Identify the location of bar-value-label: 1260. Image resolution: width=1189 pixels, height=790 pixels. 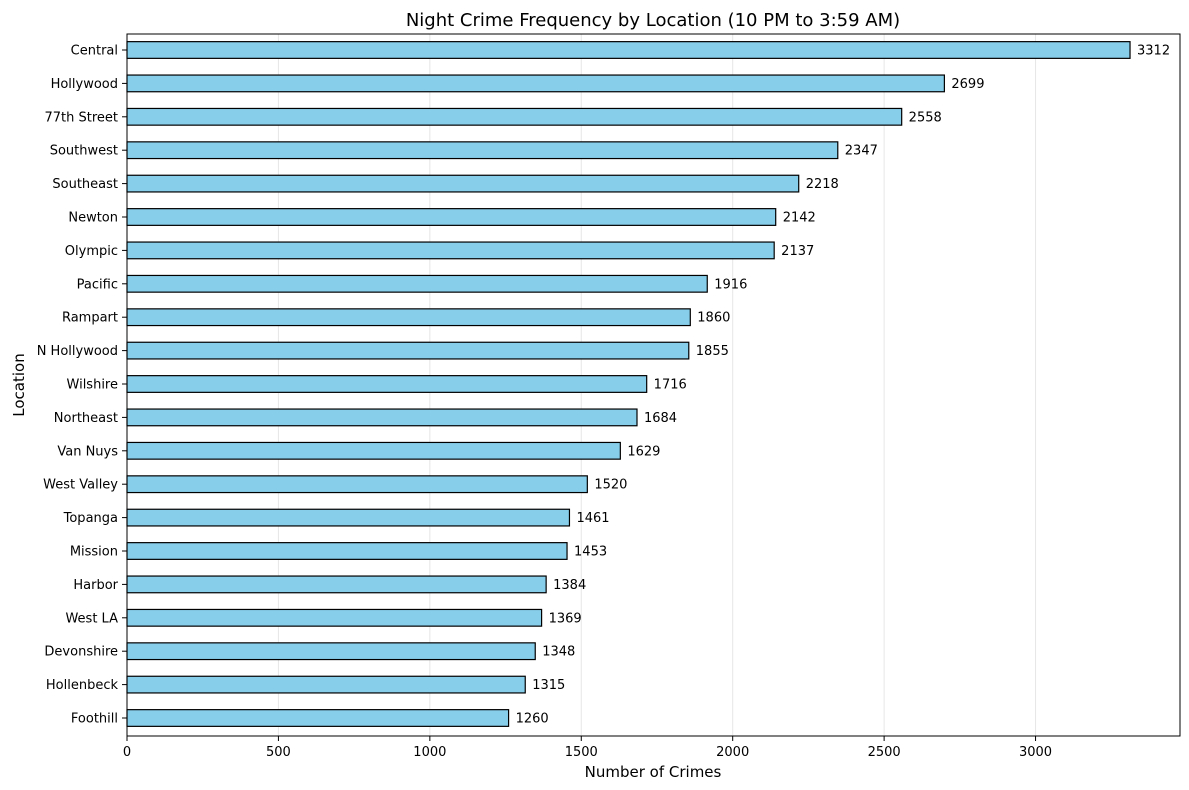
(532, 719).